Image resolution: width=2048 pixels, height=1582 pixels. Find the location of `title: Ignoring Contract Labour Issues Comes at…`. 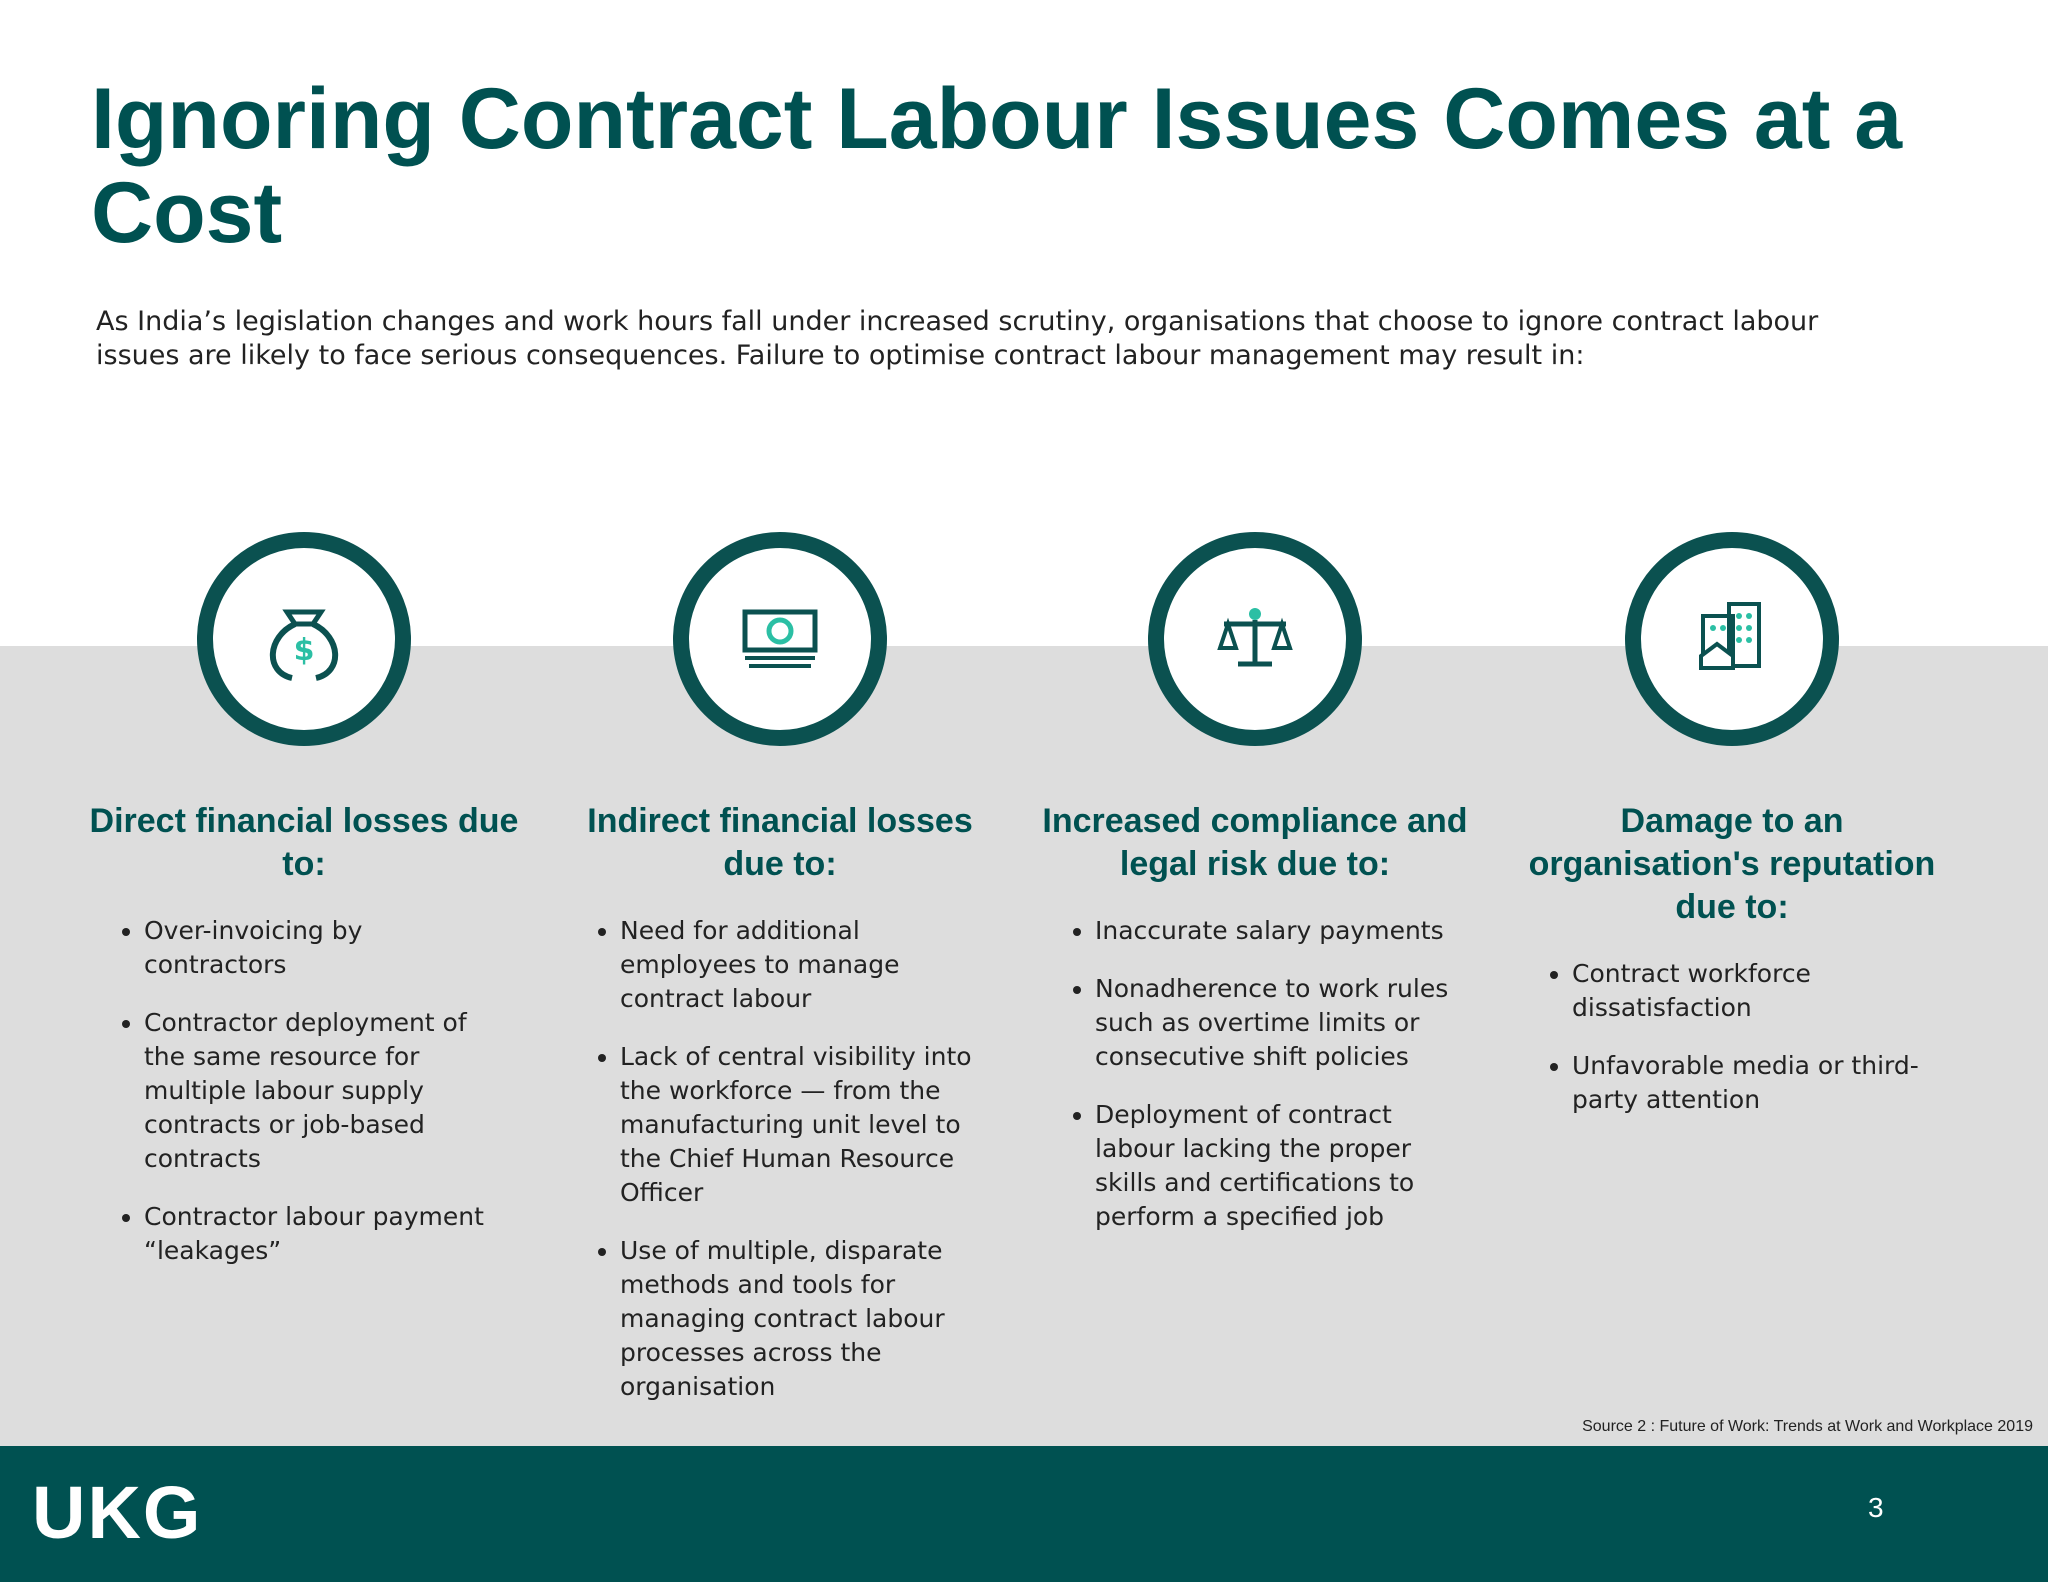

title: Ignoring Contract Labour Issues Comes at… is located at coordinates (997, 166).